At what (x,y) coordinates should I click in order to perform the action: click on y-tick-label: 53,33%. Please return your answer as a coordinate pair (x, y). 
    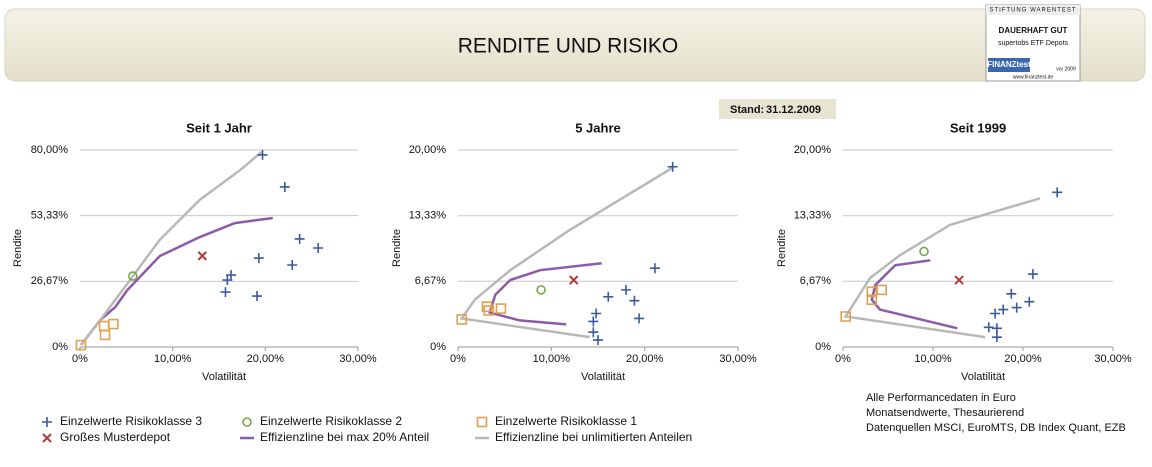
    Looking at the image, I should click on (50, 216).